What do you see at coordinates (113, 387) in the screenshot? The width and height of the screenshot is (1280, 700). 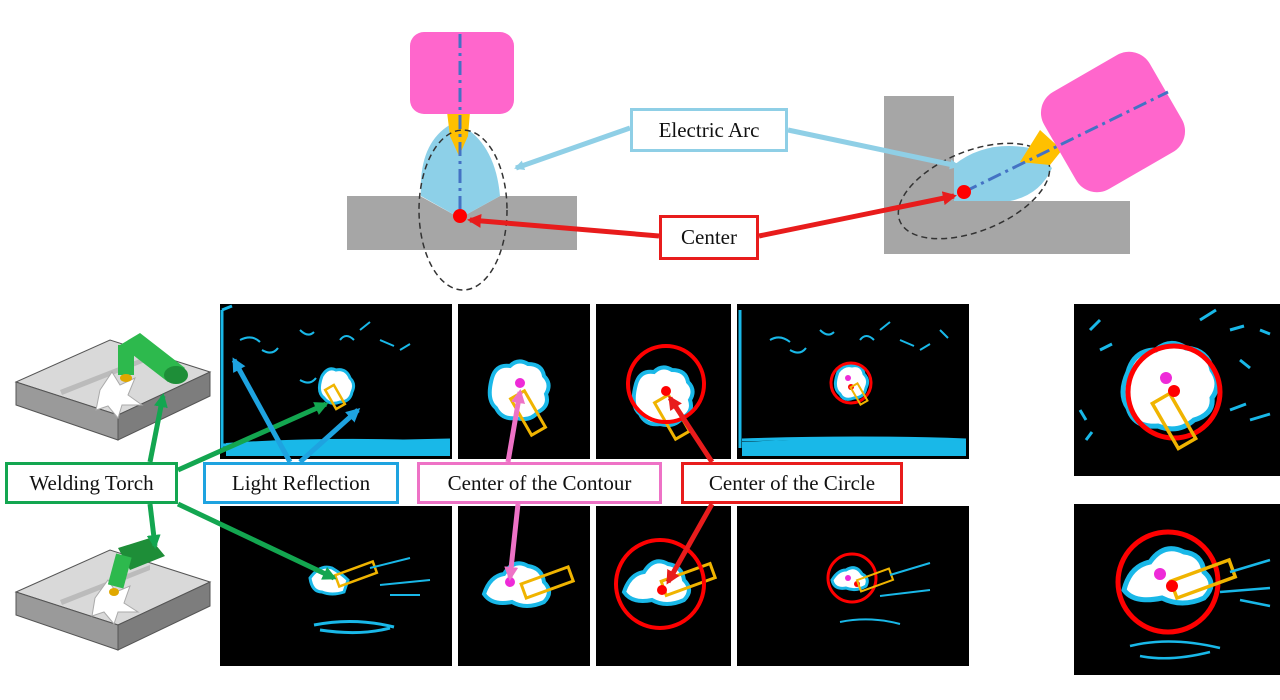 I see `welding-torch-3d-icon` at bounding box center [113, 387].